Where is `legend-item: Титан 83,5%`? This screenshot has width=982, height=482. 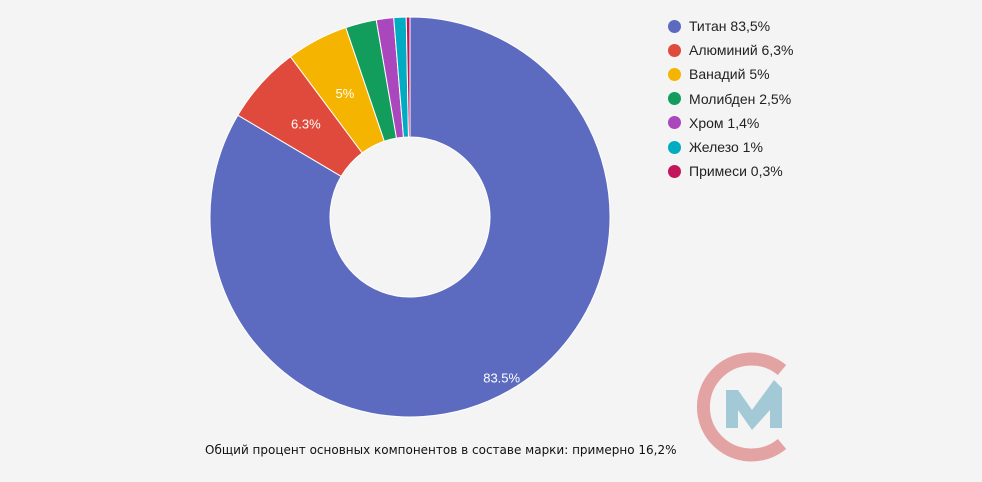
legend-item: Титан 83,5% is located at coordinates (730, 26).